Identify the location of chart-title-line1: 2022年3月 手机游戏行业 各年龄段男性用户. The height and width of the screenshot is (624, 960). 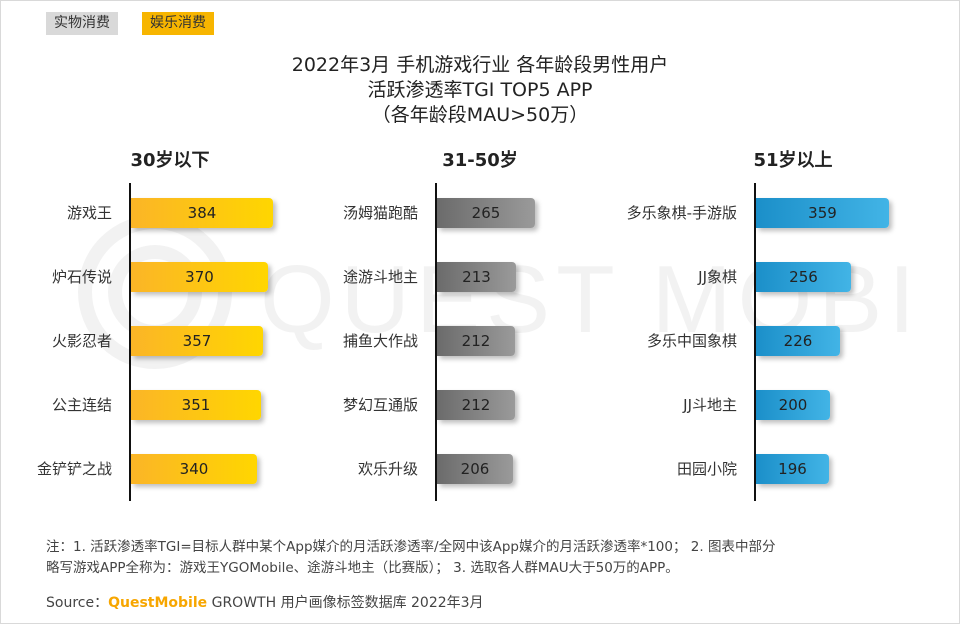
(480, 65).